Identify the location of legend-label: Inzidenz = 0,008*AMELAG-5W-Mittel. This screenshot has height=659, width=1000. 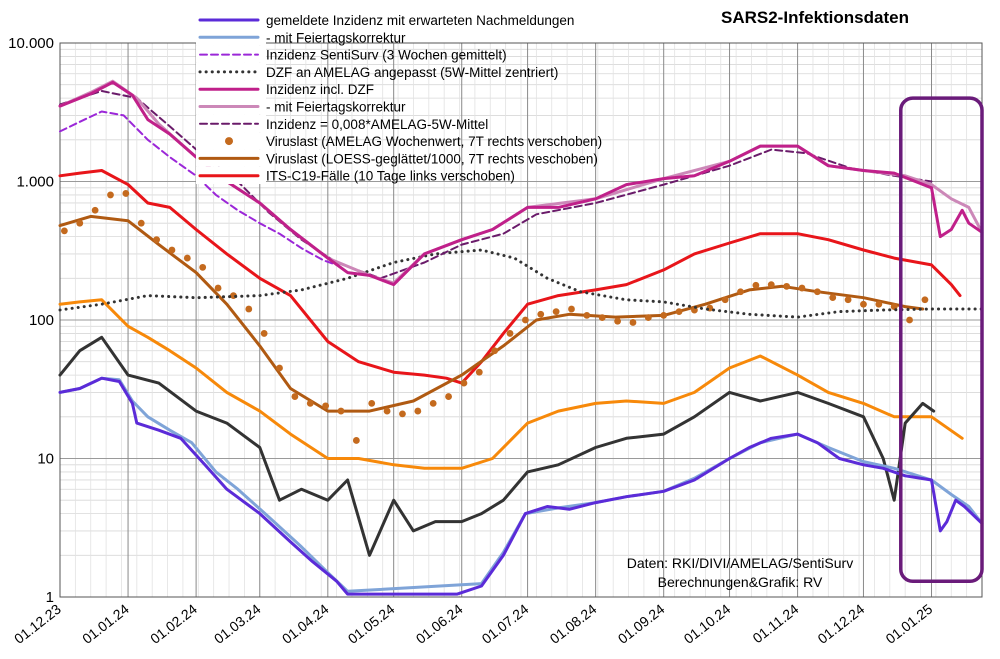
(377, 124).